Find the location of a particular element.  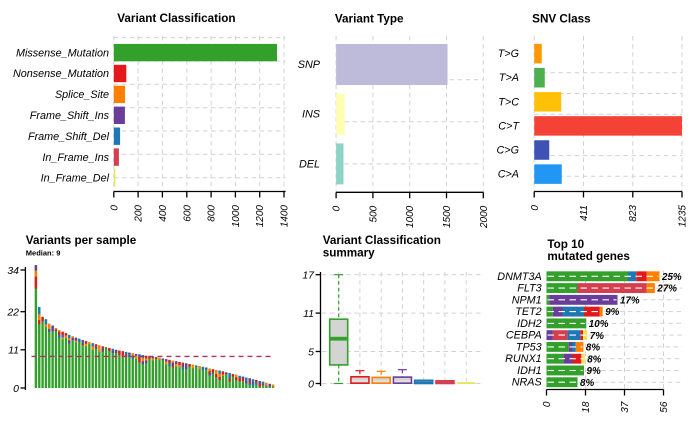

svg-text: 411 is located at coordinates (584, 213).